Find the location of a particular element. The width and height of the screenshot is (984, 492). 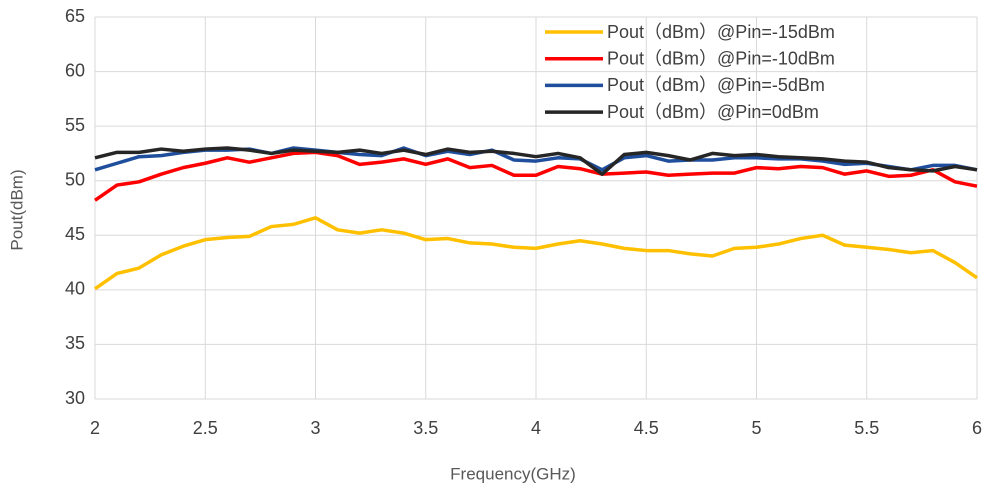

y-tick-label: 50 is located at coordinates (75, 179).